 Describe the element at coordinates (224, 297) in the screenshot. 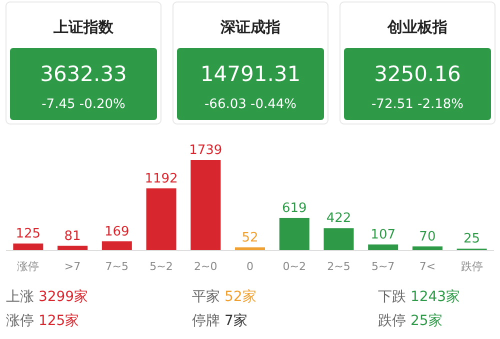

I see `text: 平家 52家` at that location.